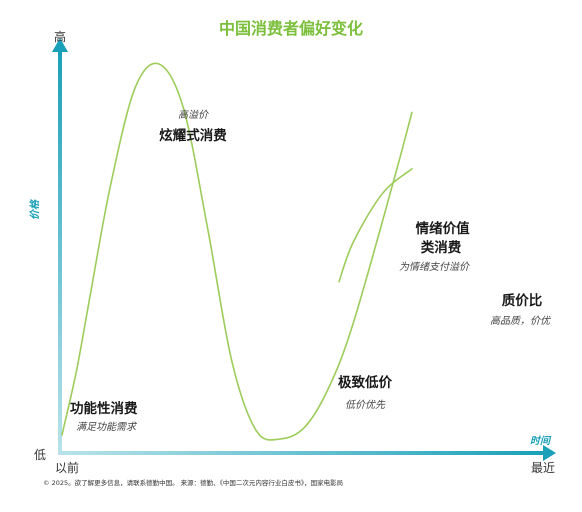 The width and height of the screenshot is (582, 512). Describe the element at coordinates (549, 453) in the screenshot. I see `x-axis-arrow` at that location.